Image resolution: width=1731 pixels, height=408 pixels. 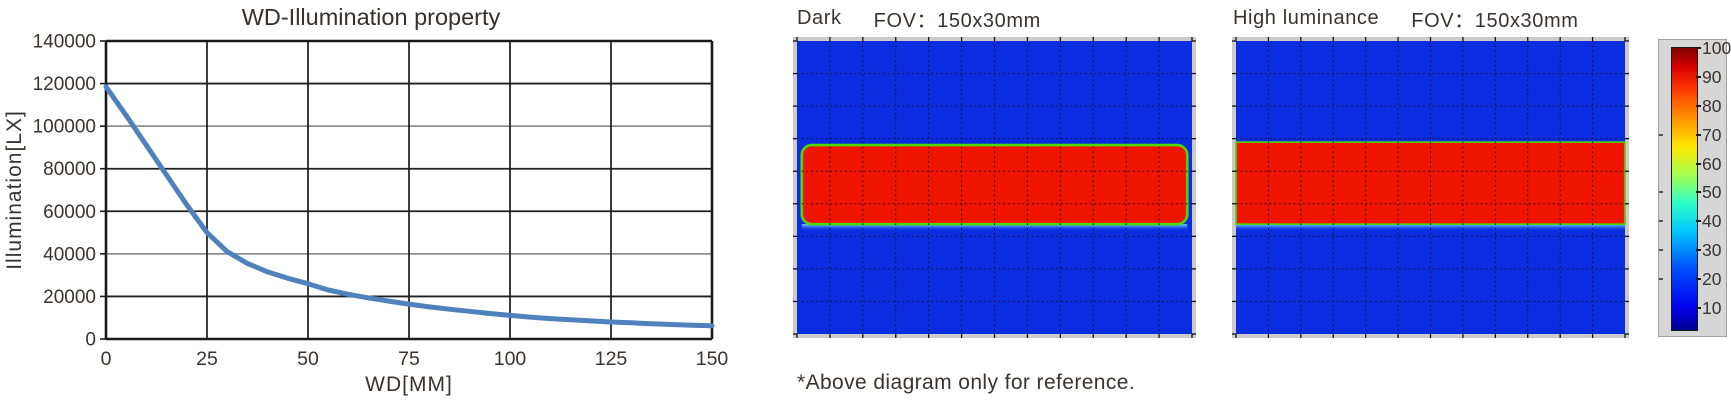 I want to click on x-tick-label: 50, so click(x=308, y=359).